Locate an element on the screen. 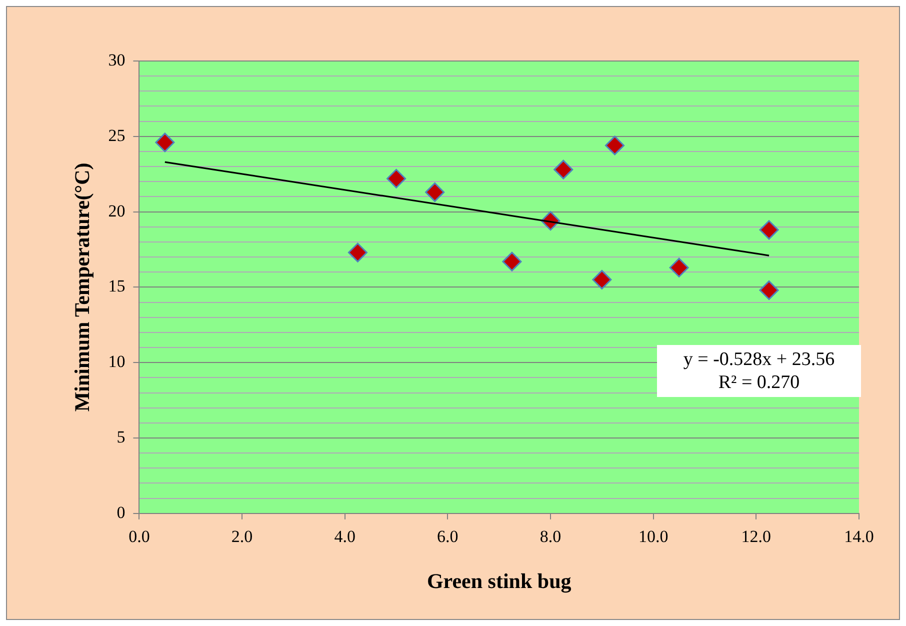  x-tick-label: 10.0 is located at coordinates (653, 536).